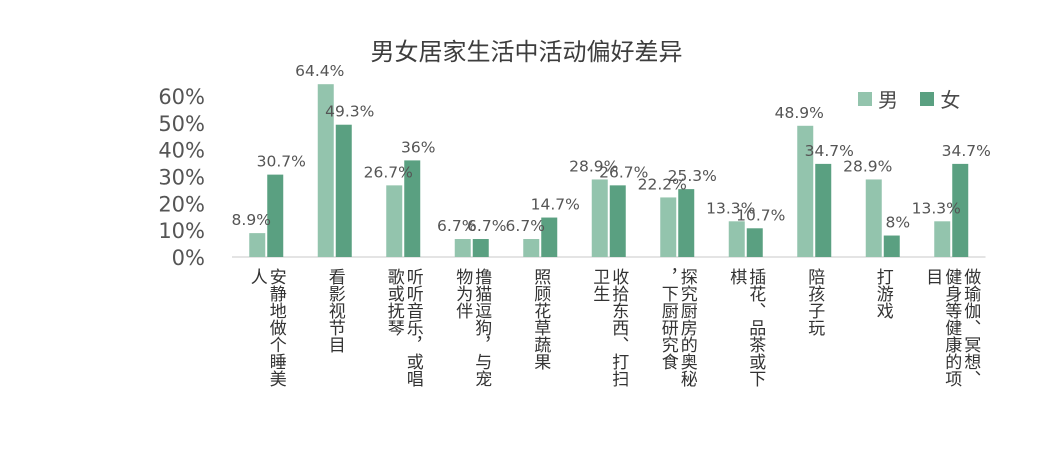 The width and height of the screenshot is (1053, 464). I want to click on x-category-label-line: 听听音乐，或唱, so click(413, 327).